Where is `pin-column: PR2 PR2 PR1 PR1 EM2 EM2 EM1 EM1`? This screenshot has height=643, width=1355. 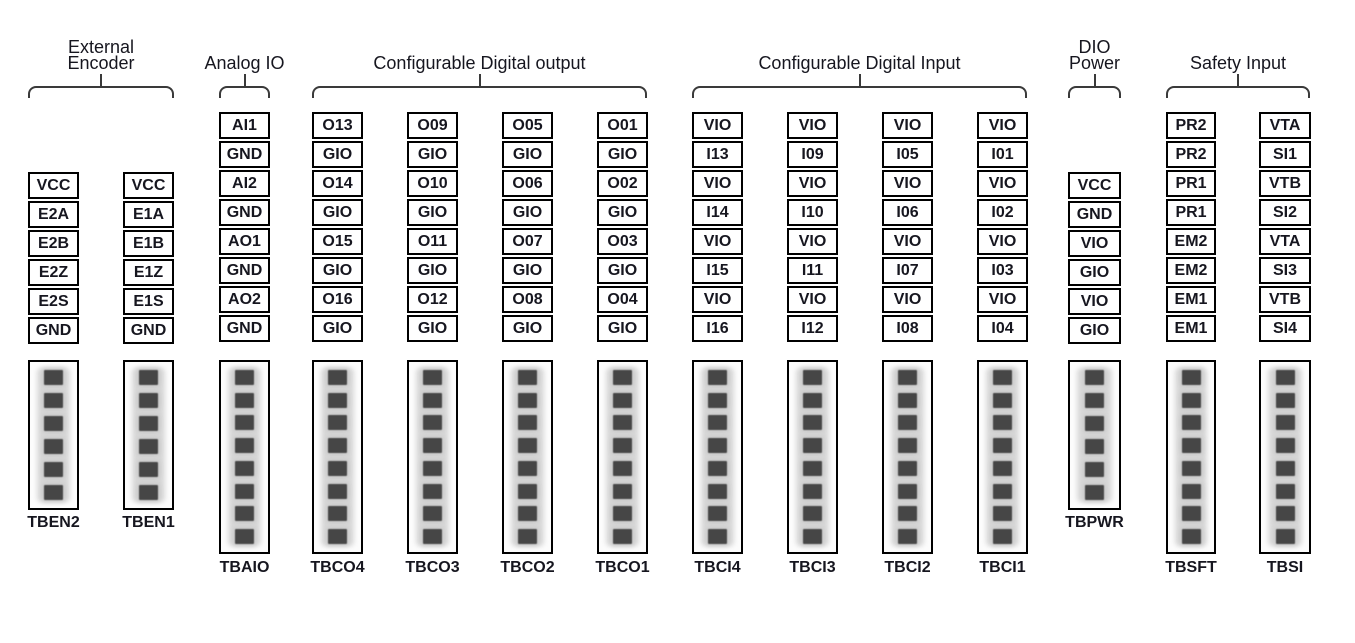
pin-column: PR2 PR2 PR1 PR1 EM2 EM2 EM1 EM1 is located at coordinates (1191, 227).